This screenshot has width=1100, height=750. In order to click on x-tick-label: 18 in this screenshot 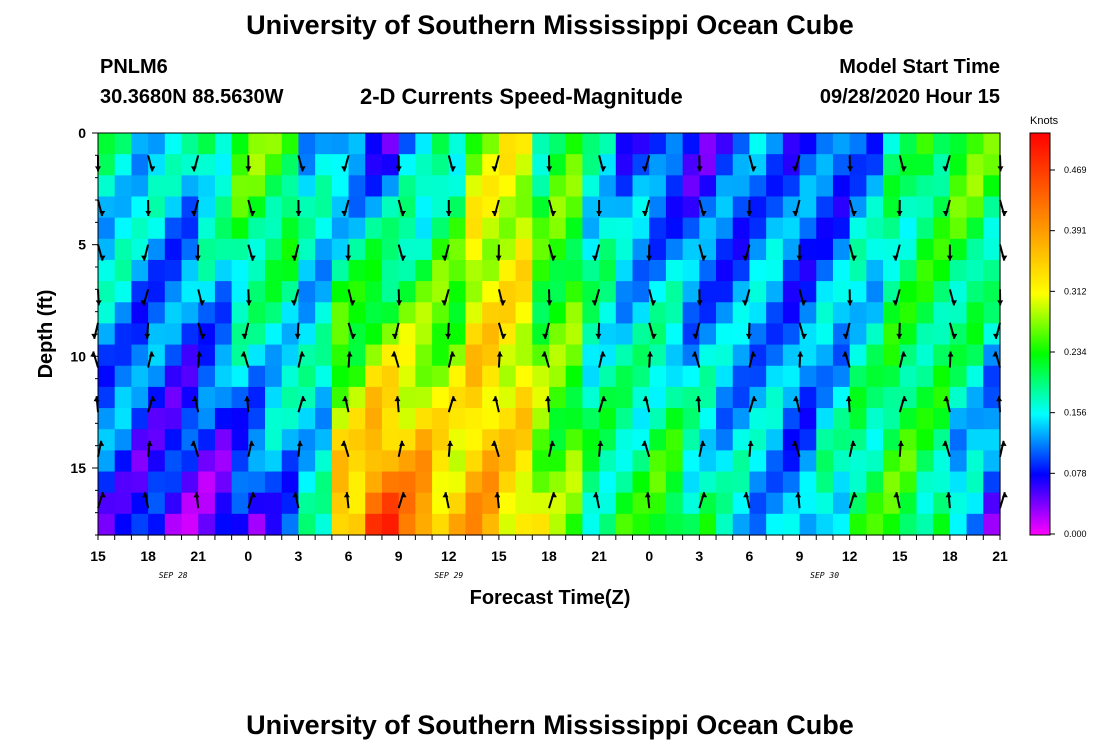, I will do `click(148, 556)`.